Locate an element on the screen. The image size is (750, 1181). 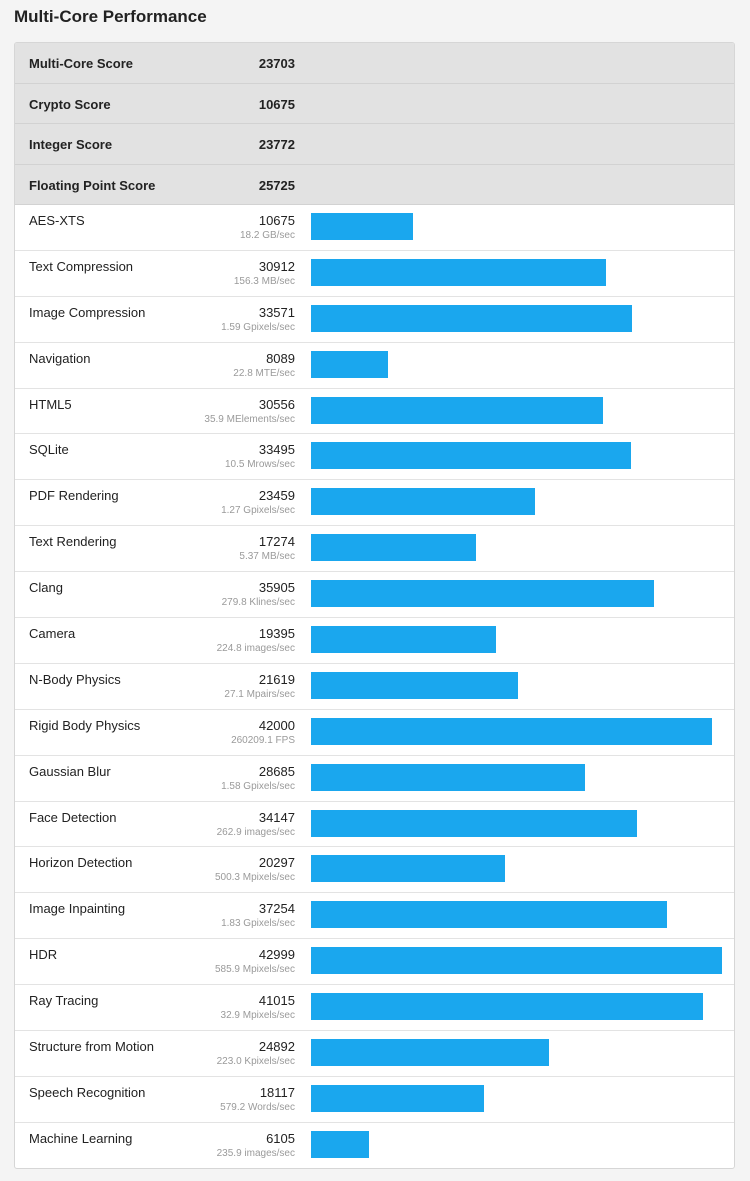
benchmark-name: Navigation is located at coordinates (60, 358).